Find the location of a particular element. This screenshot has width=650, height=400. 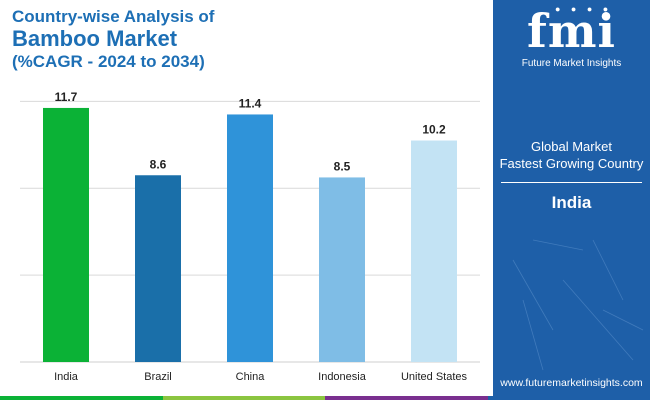

fastest-country: India is located at coordinates (571, 202).